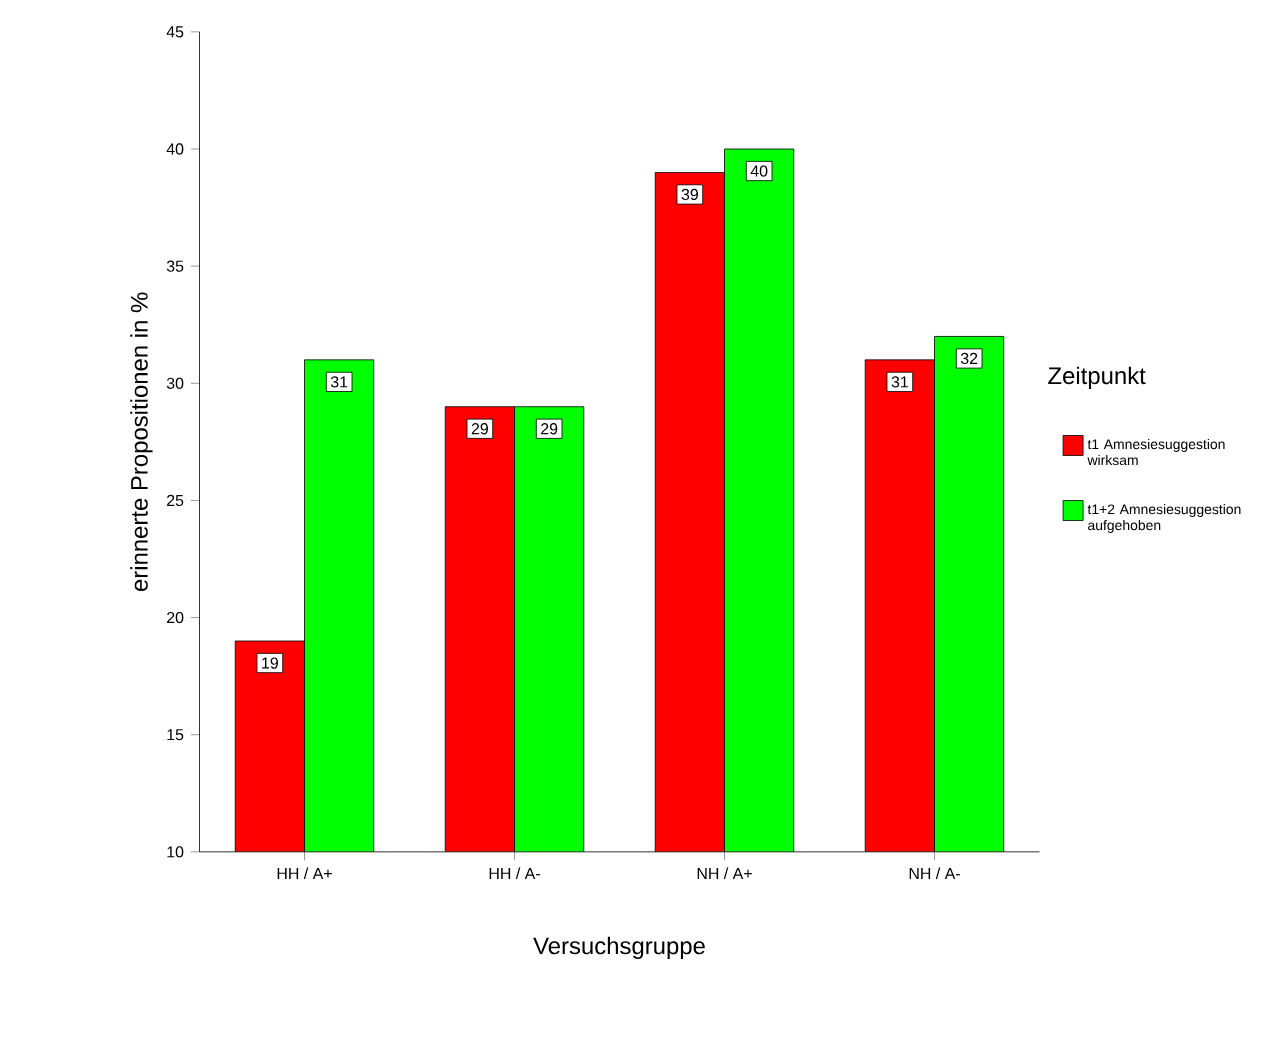 This screenshot has width=1272, height=1044. What do you see at coordinates (619, 948) in the screenshot?
I see `x-axis-title: Versuchsgruppe` at bounding box center [619, 948].